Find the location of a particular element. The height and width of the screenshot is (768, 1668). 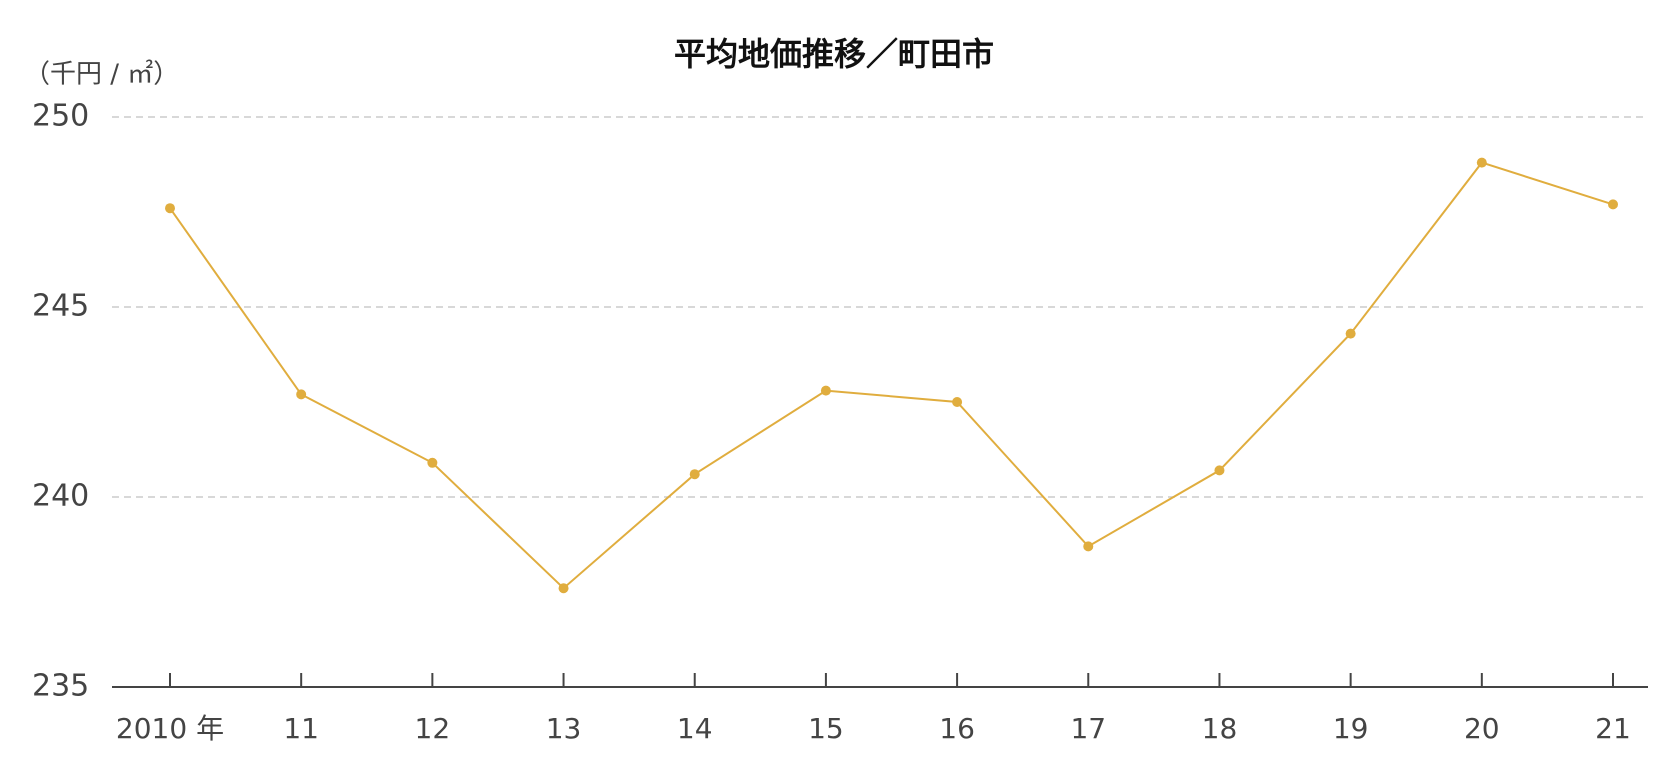

x-tick-label: 14 is located at coordinates (695, 728).